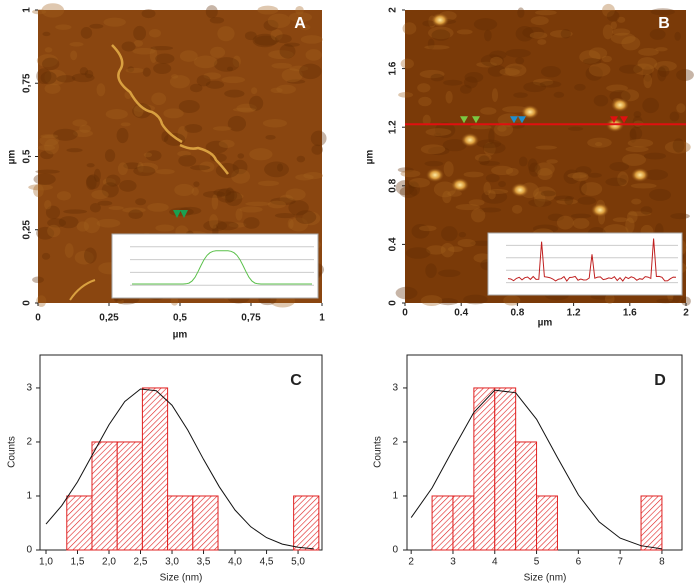 Image resolution: width=700 pixels, height=587 pixels. Describe the element at coordinates (517, 313) in the screenshot. I see `x-tick-label: 0.8` at that location.